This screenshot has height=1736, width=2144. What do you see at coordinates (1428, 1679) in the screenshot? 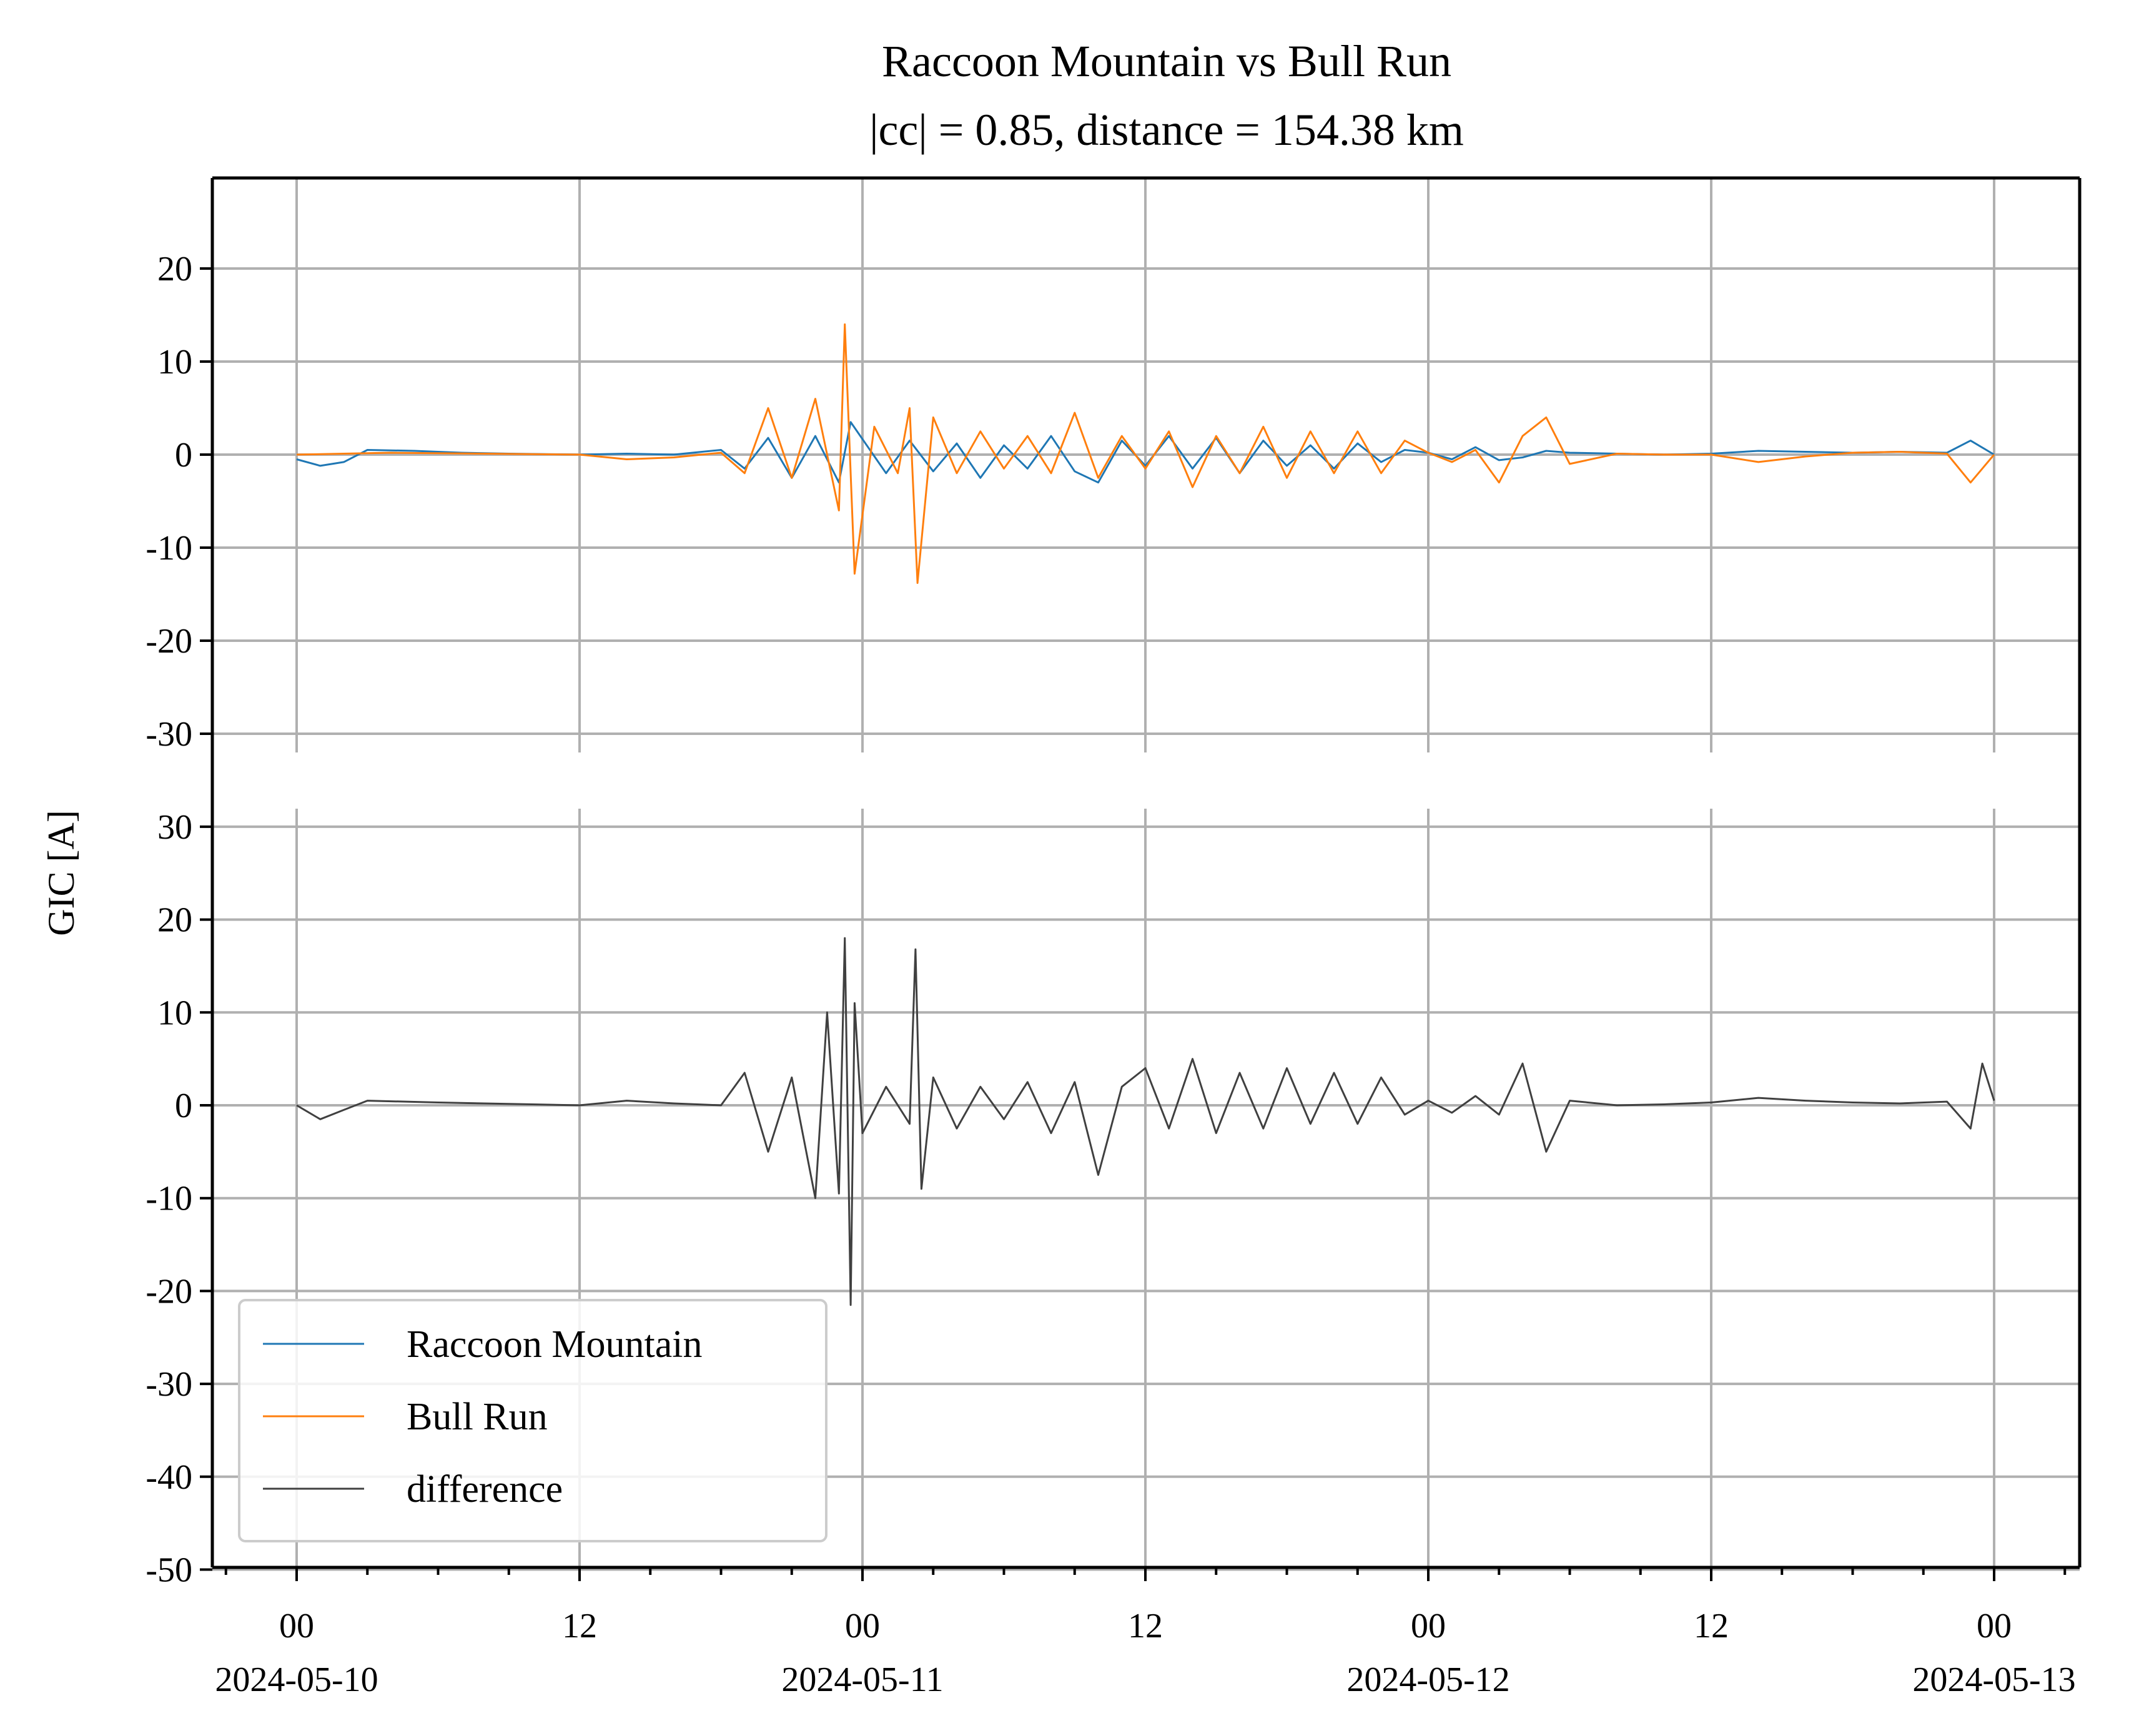
I see `x-tick-label-date: 2024-05-12` at bounding box center [1428, 1679].